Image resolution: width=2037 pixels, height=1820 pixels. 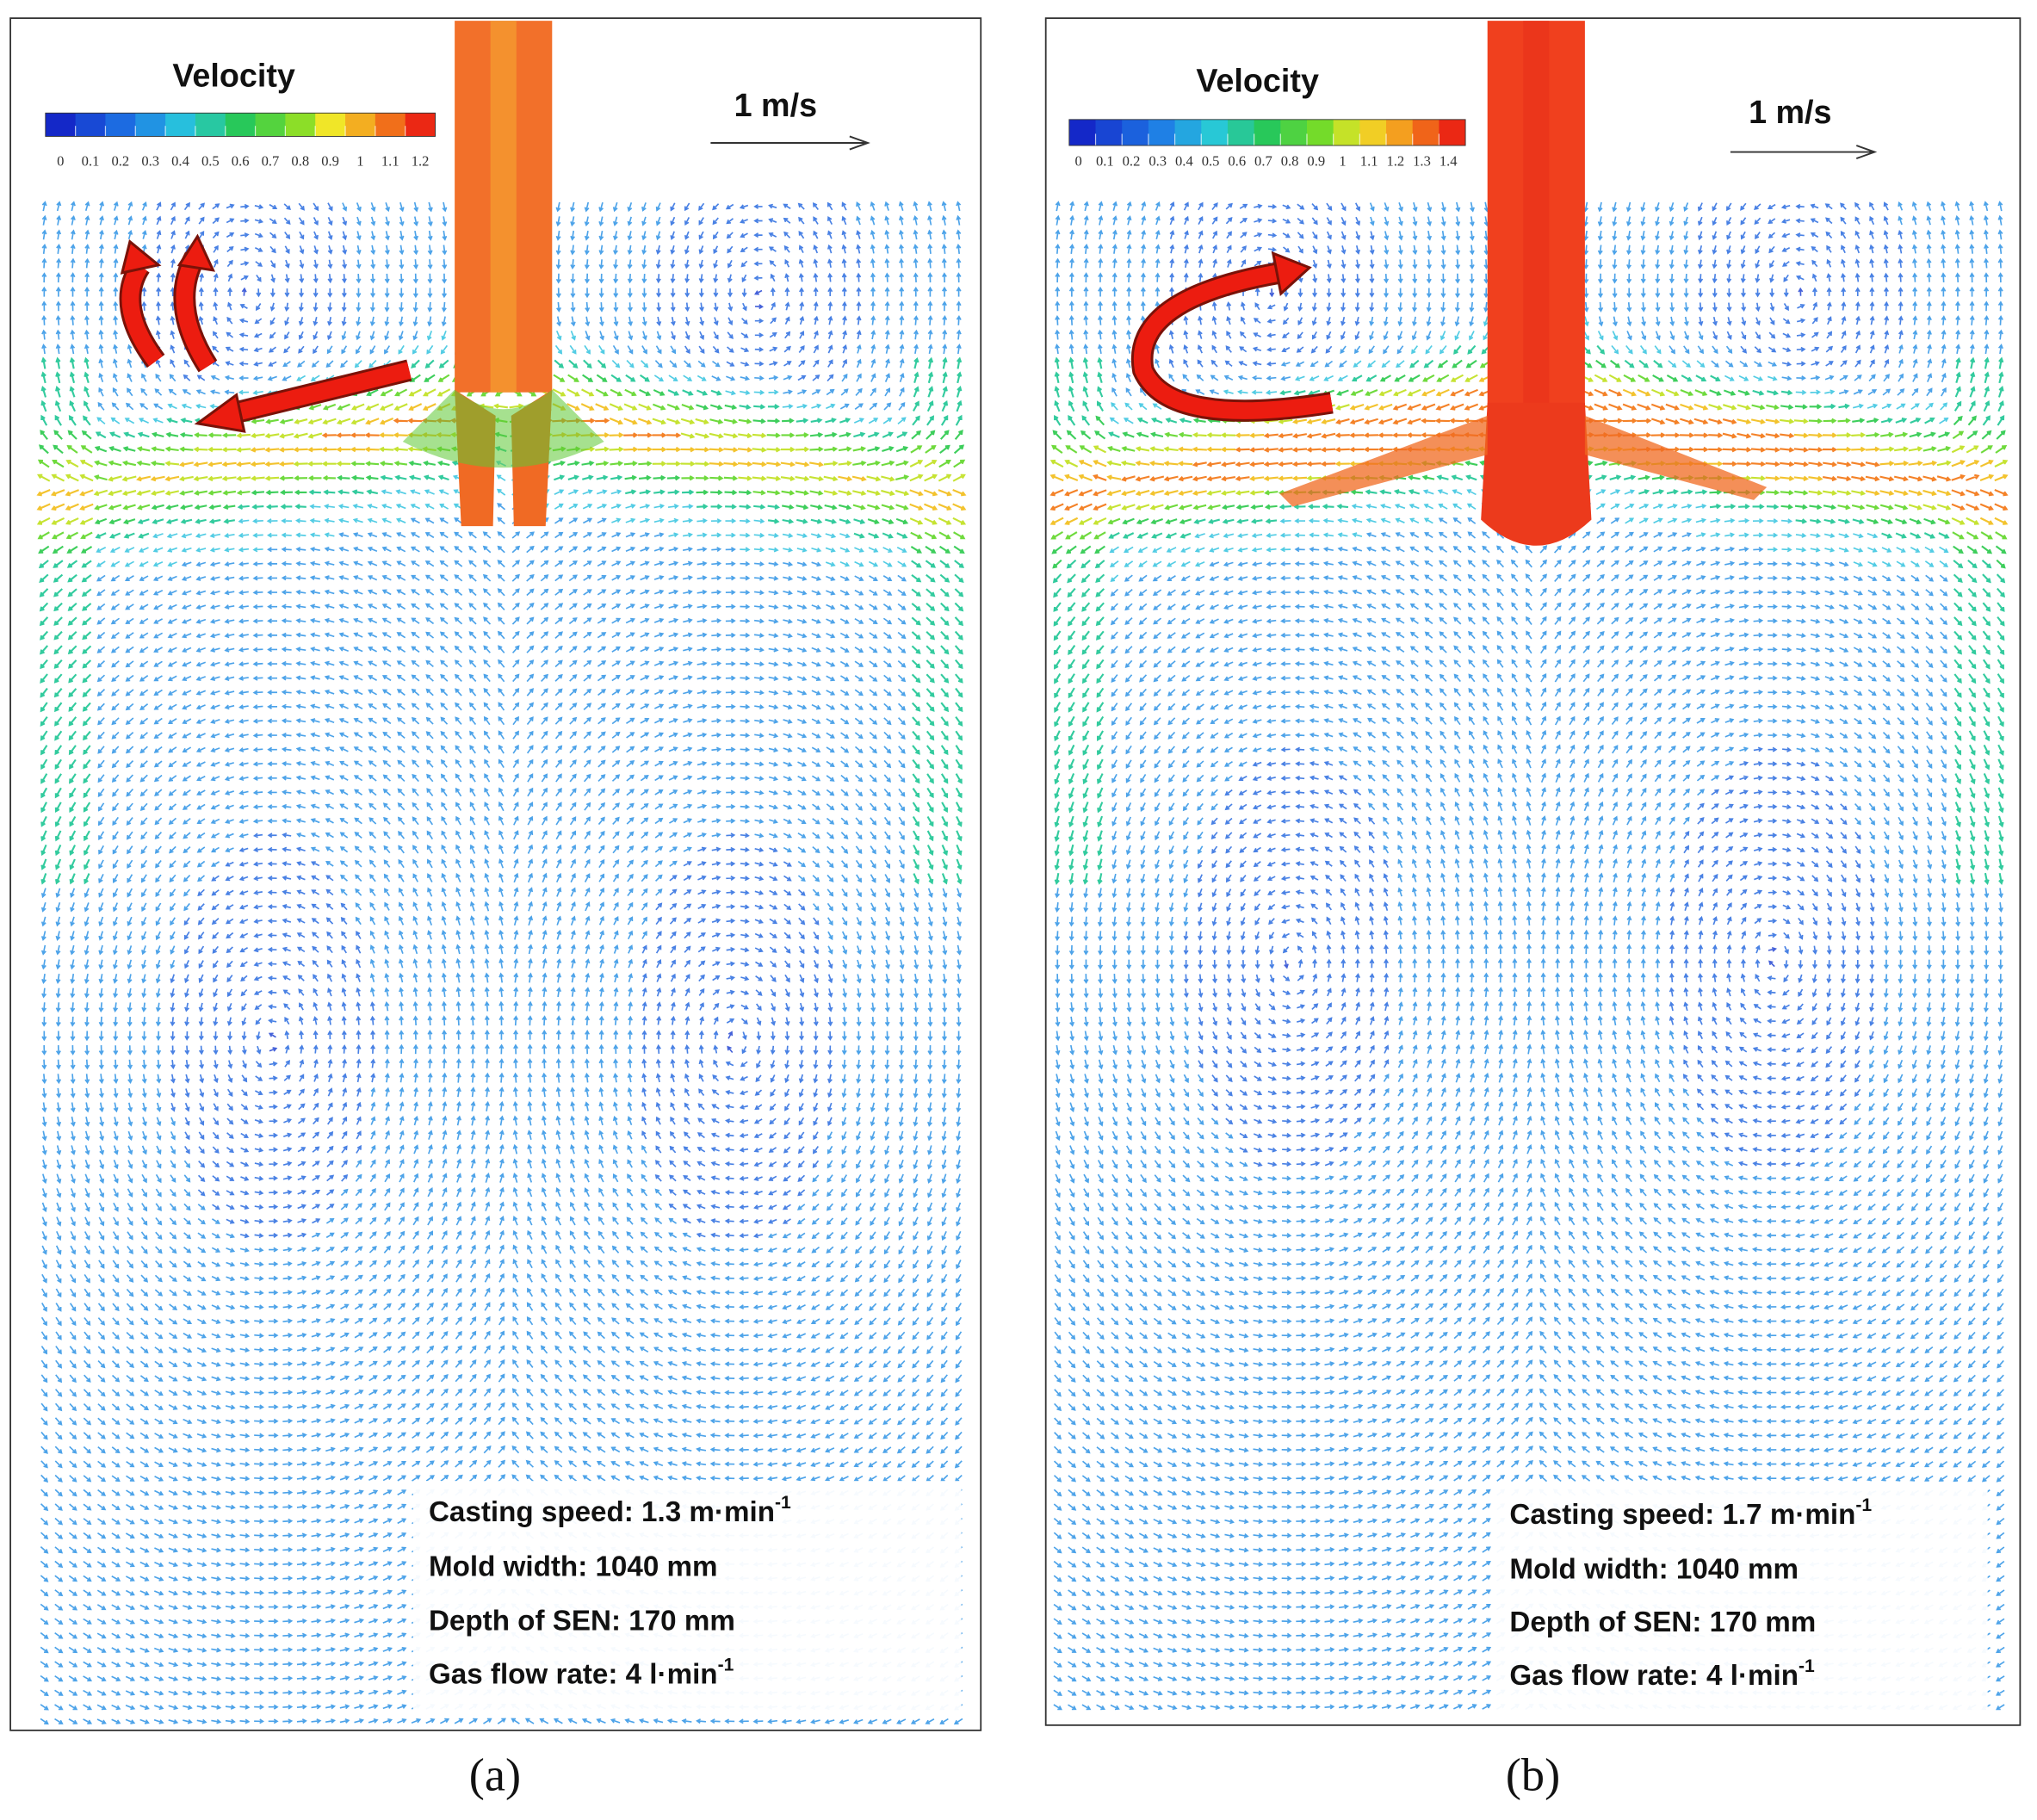 I want to click on colorbar-tick-label: 1, so click(x=1342, y=160).